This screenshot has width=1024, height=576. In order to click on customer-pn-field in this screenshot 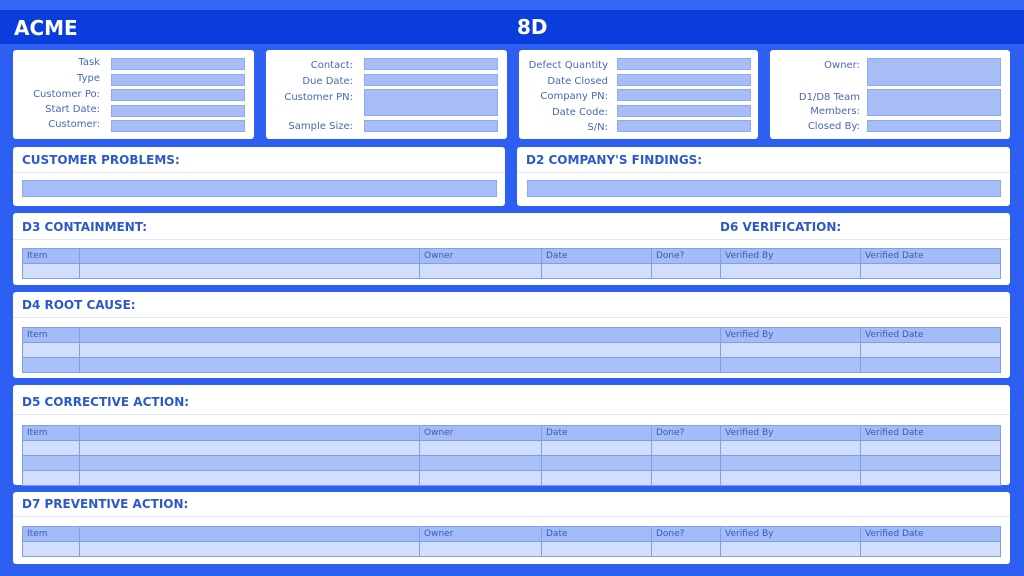, I will do `click(431, 102)`.